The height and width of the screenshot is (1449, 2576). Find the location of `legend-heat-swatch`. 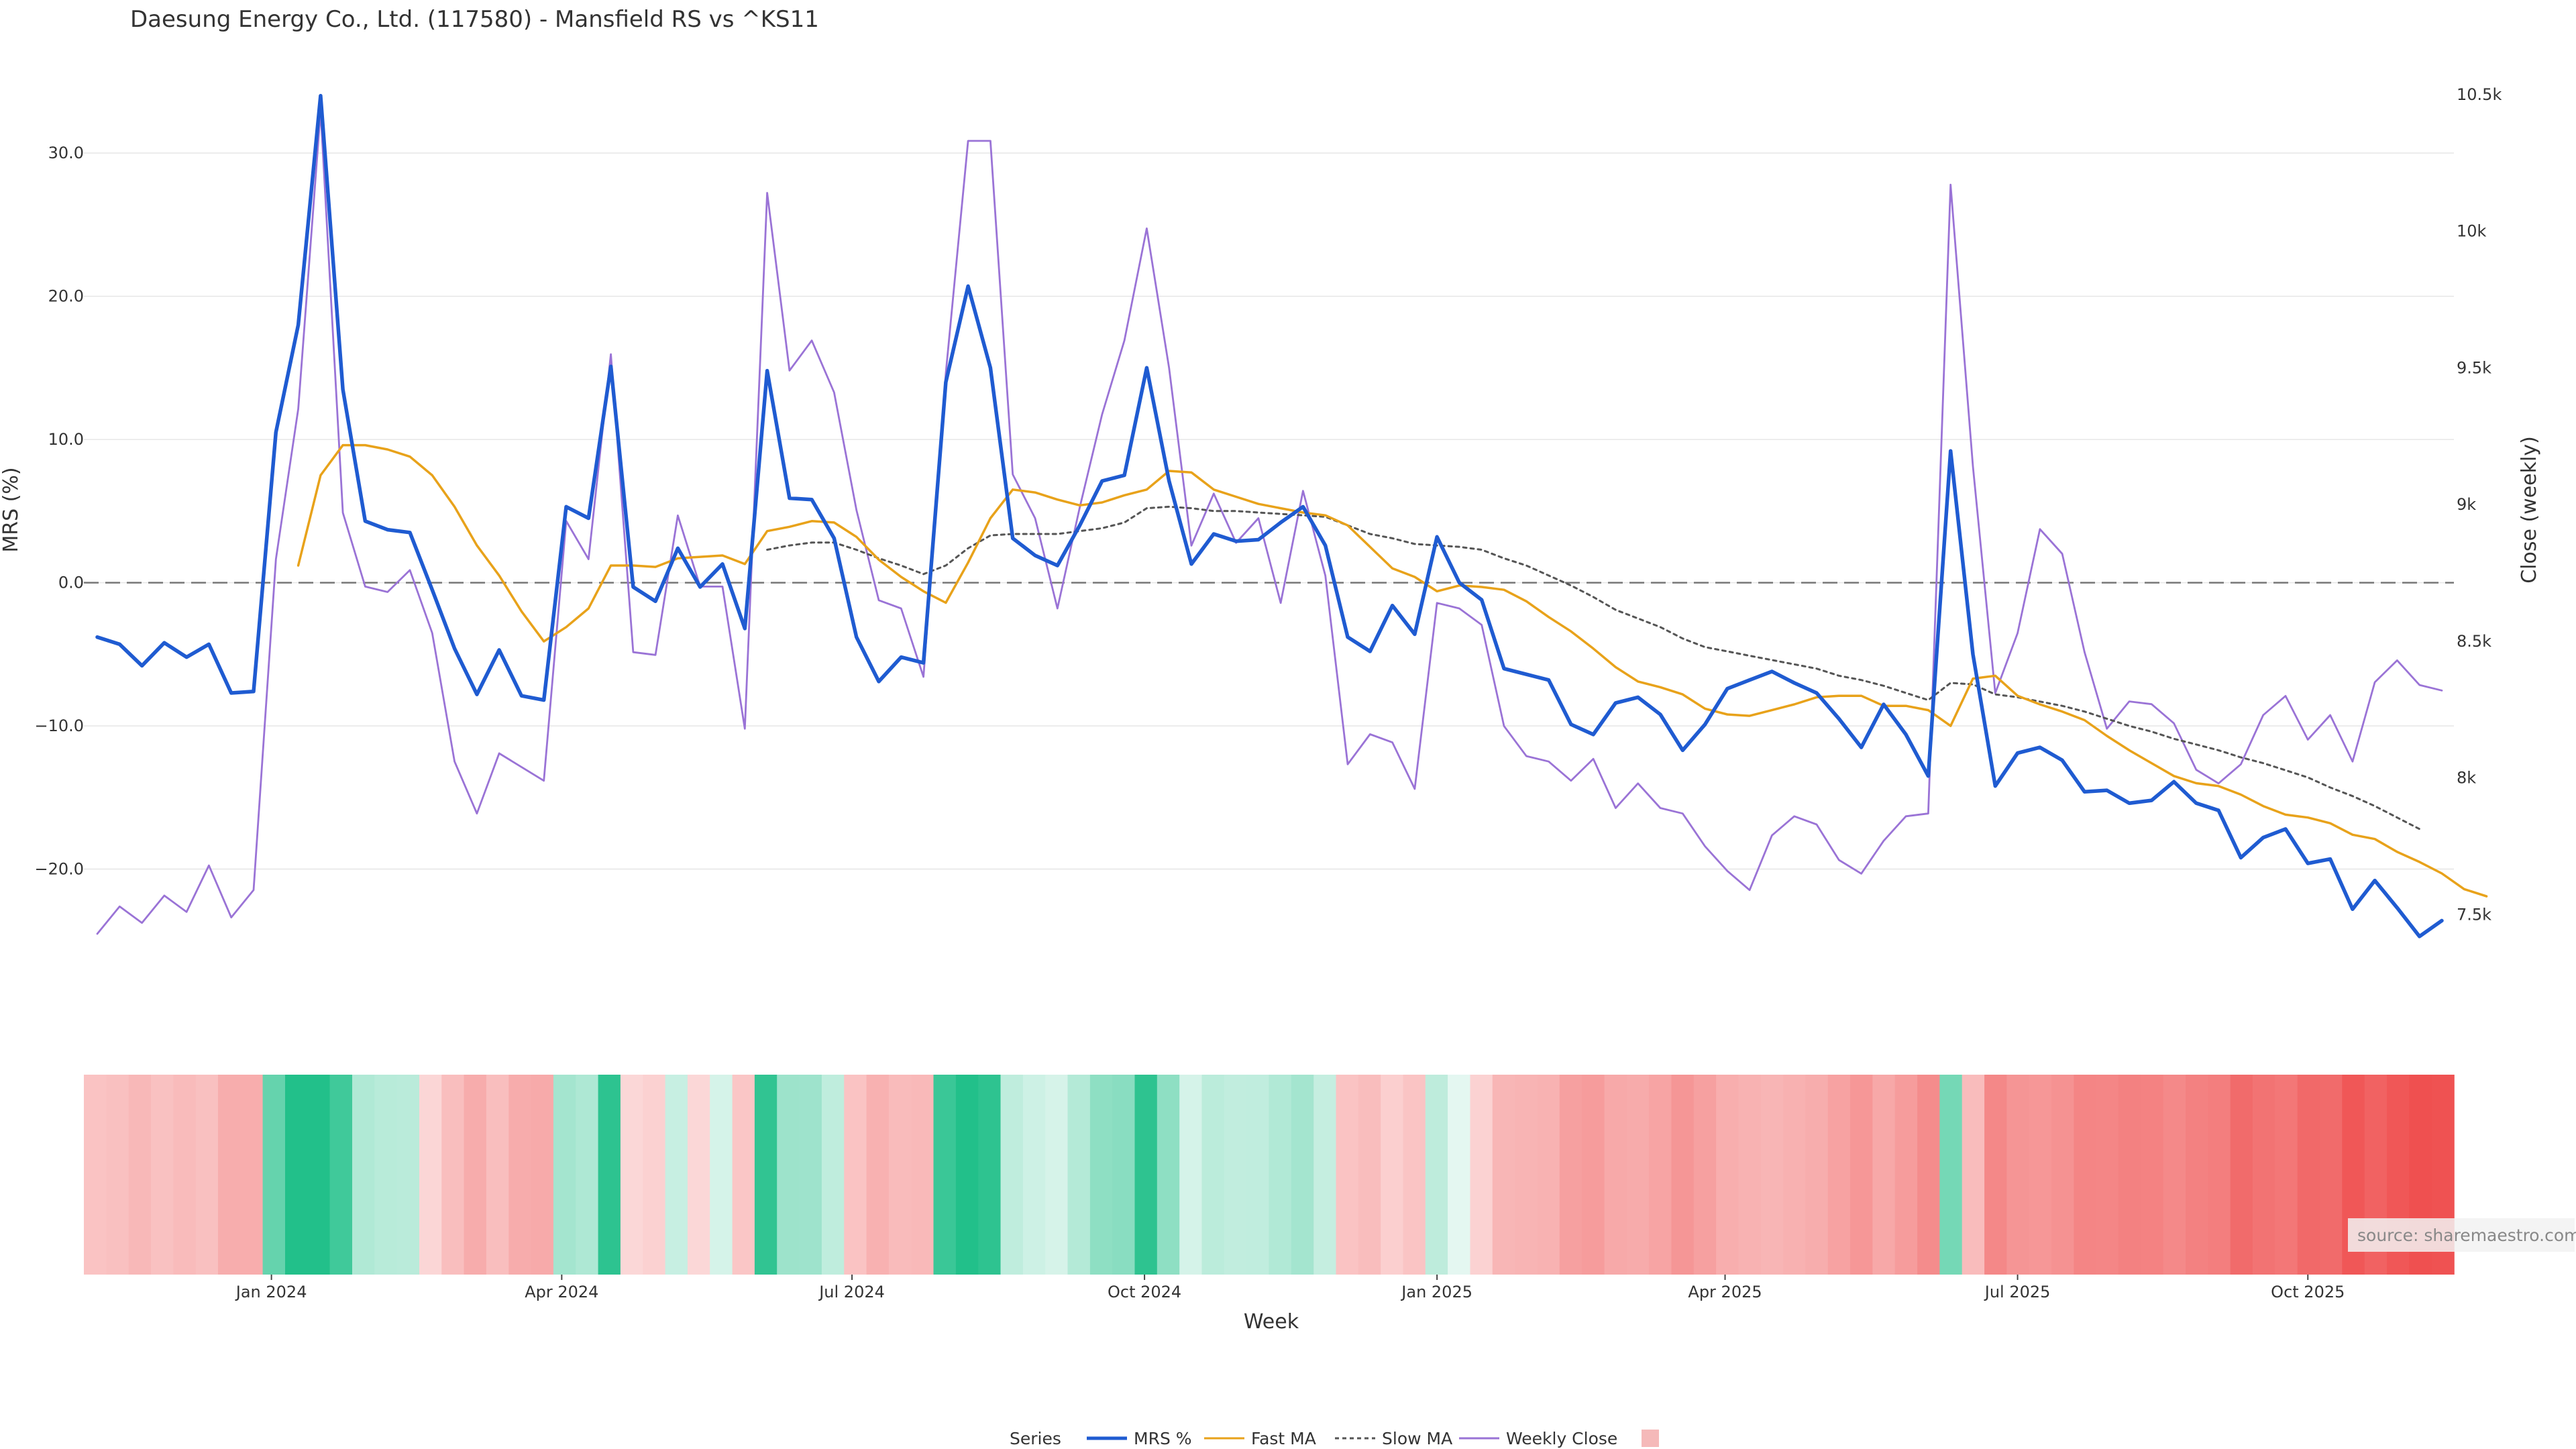

legend-heat-swatch is located at coordinates (1650, 1438).